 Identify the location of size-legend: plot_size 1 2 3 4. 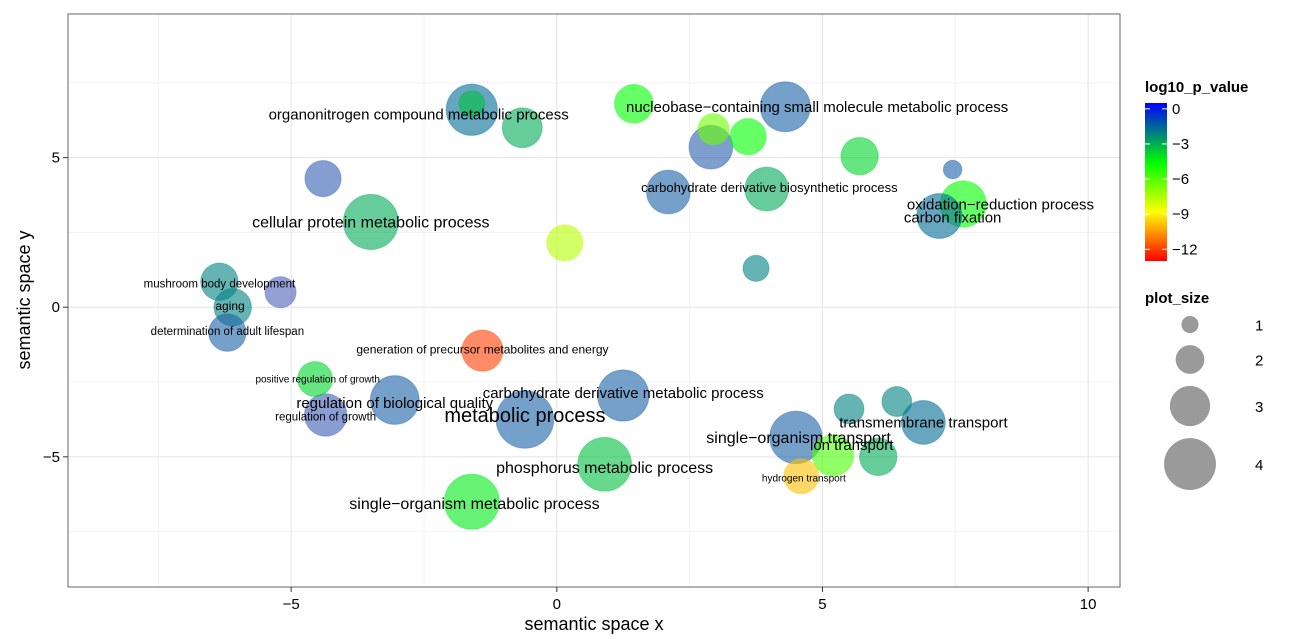
(1204, 390).